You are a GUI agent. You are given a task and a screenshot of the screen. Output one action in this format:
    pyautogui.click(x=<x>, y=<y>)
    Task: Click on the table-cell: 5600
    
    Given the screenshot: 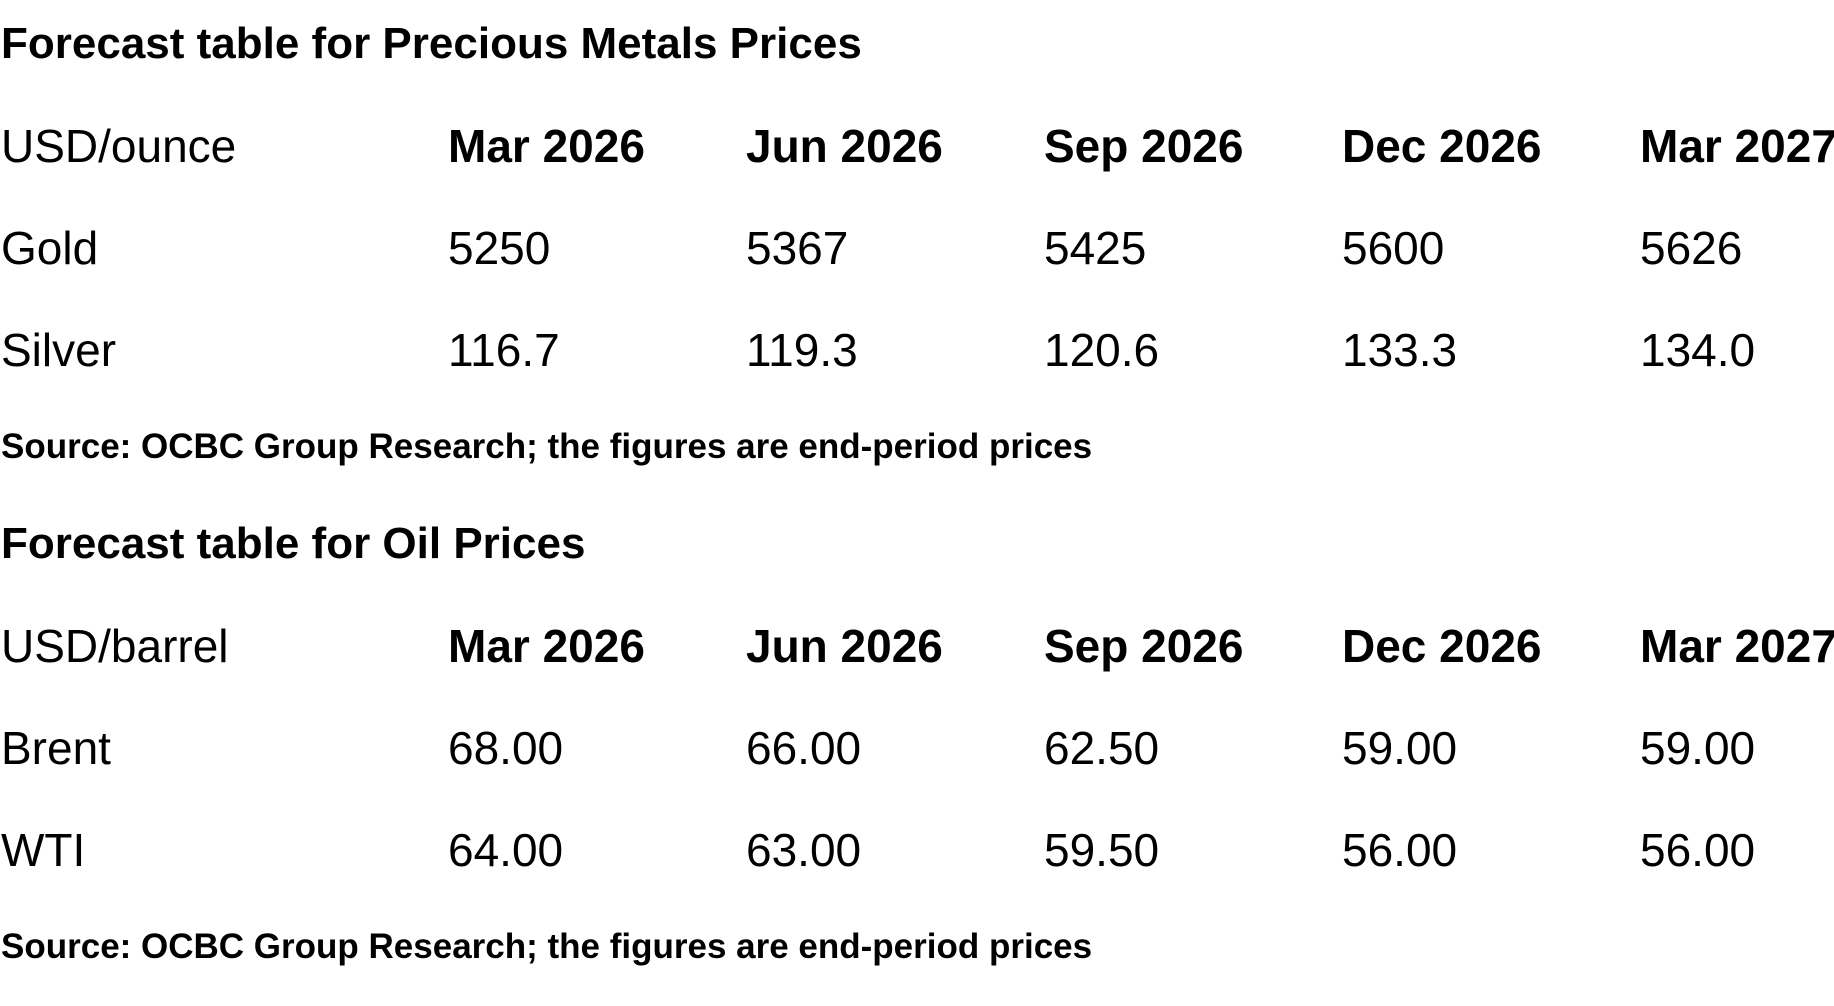 What is the action you would take?
    pyautogui.click(x=1393, y=248)
    